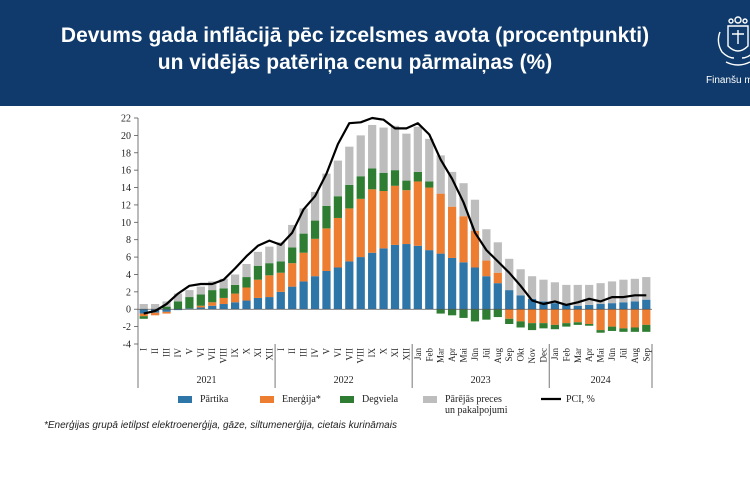 This screenshot has width=750, height=500. What do you see at coordinates (292, 298) in the screenshot?
I see `bar-pārtika-13` at bounding box center [292, 298].